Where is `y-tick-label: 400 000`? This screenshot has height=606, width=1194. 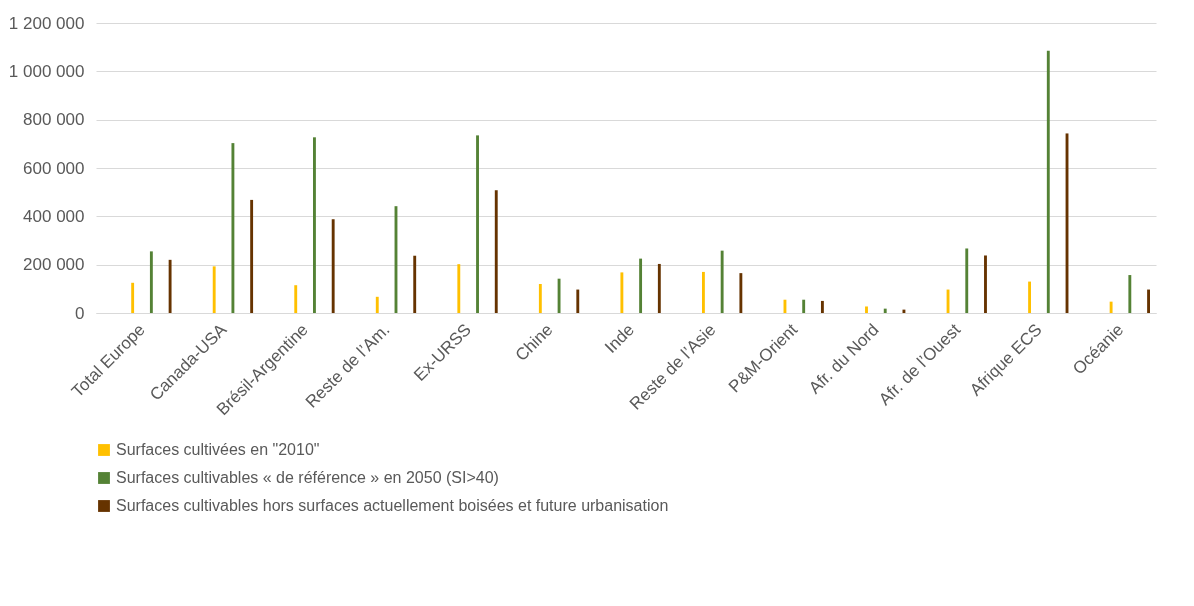 y-tick-label: 400 000 is located at coordinates (54, 216).